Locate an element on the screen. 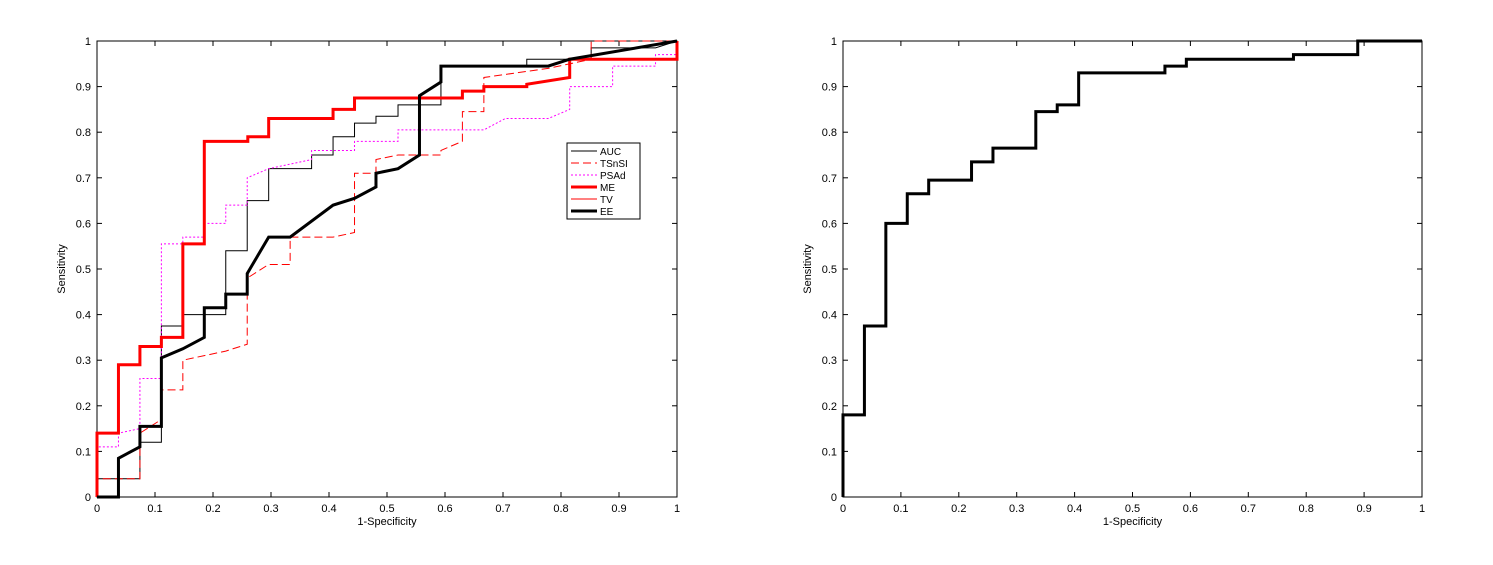 The image size is (1493, 565). legend-label: AUC is located at coordinates (610, 152).